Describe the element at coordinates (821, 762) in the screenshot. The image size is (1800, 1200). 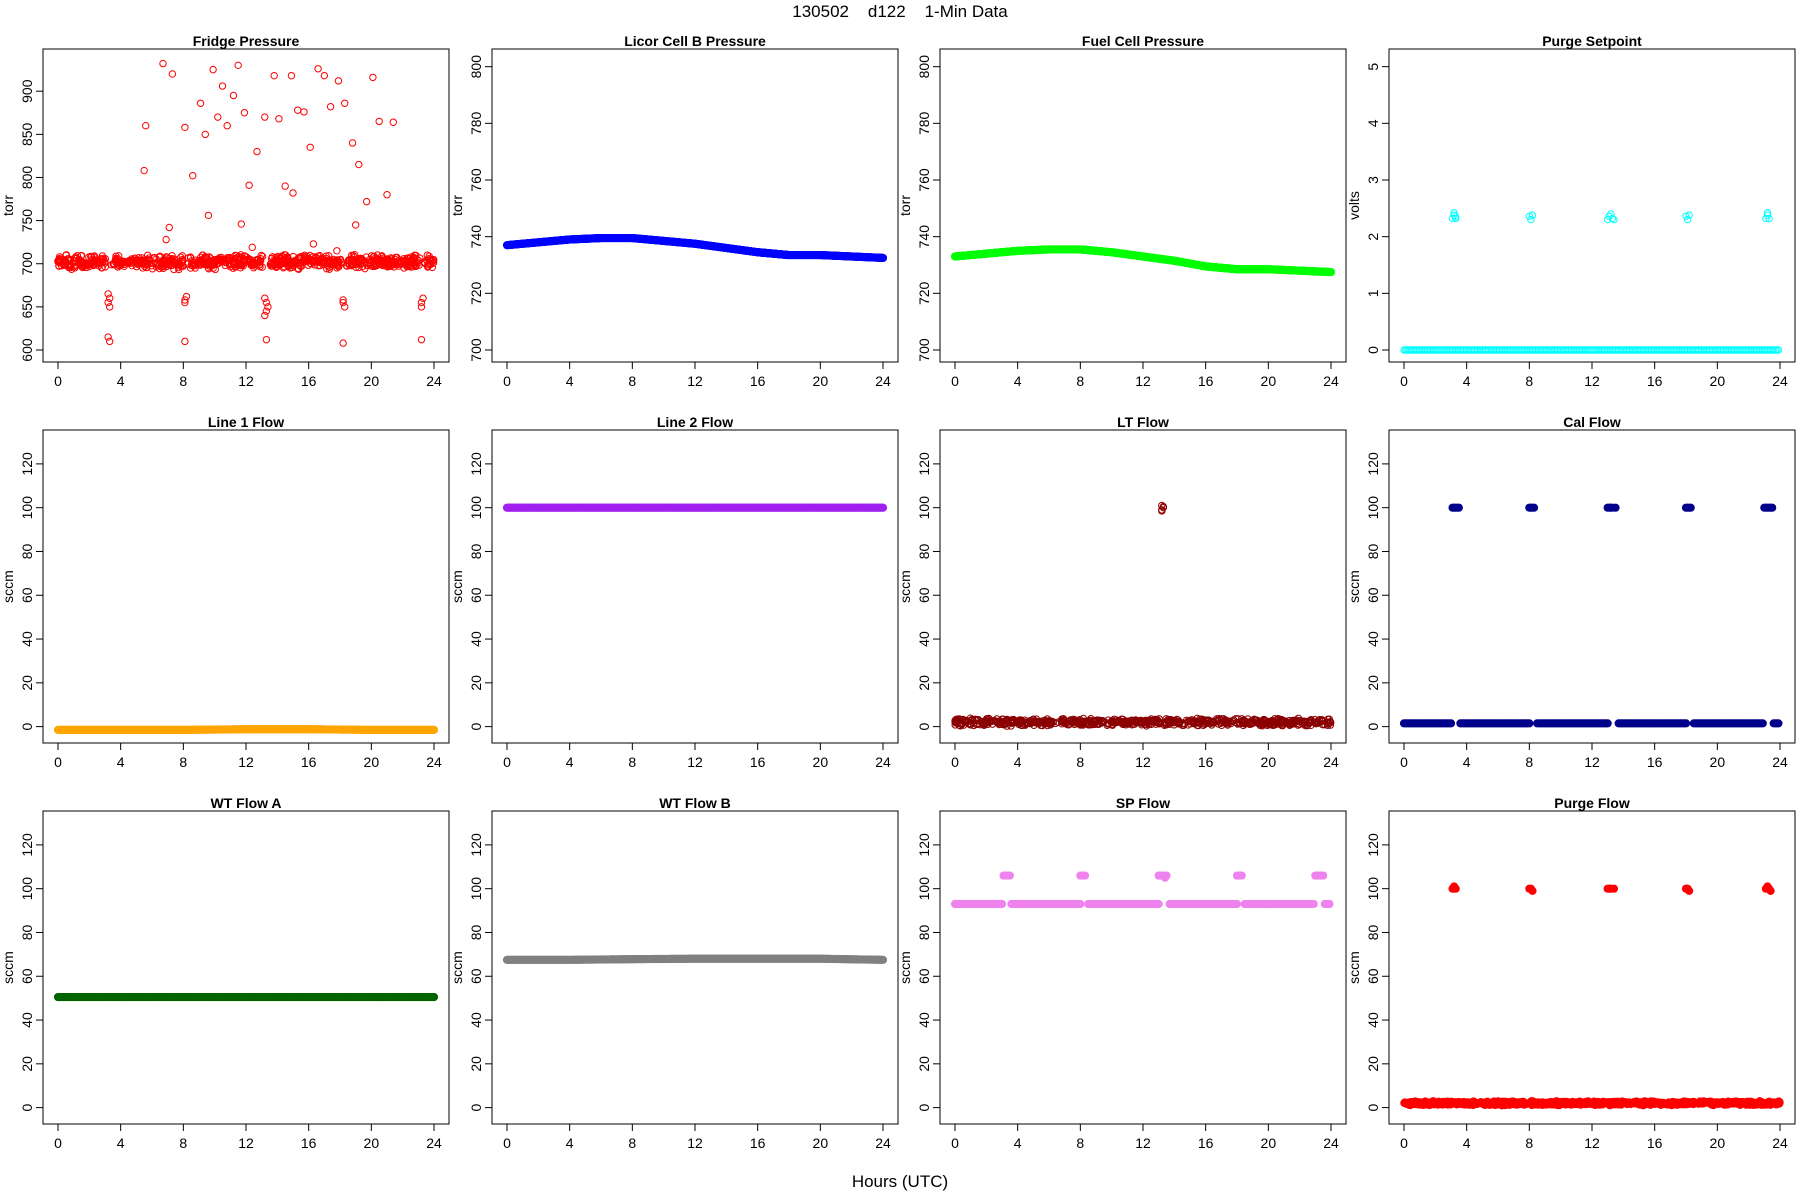
I see `x-tick-label: 20` at that location.